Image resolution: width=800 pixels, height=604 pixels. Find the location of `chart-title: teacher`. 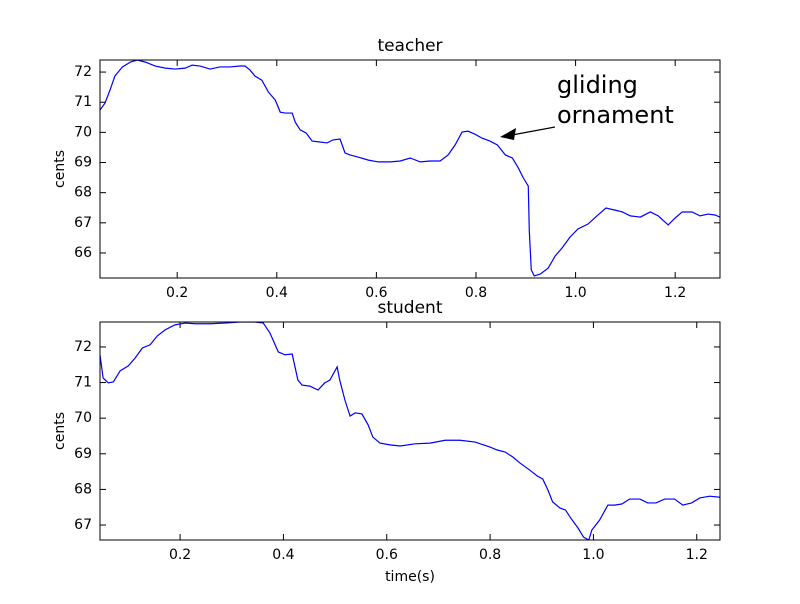

chart-title: teacher is located at coordinates (409, 46).